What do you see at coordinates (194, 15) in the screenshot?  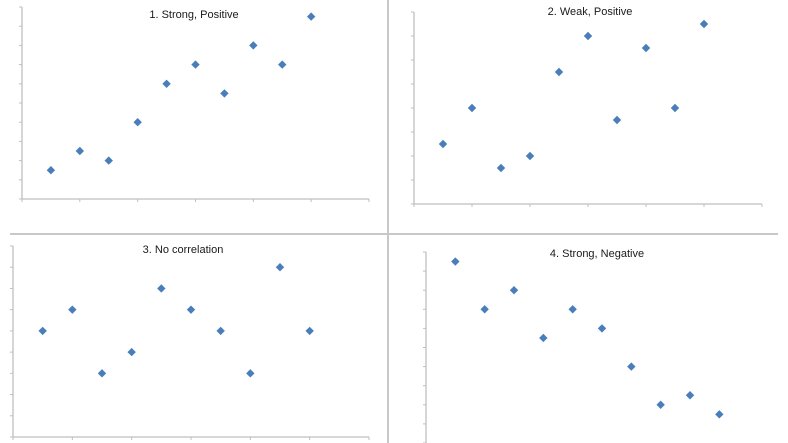 I see `chart-title: 1. Strong, Positive` at bounding box center [194, 15].